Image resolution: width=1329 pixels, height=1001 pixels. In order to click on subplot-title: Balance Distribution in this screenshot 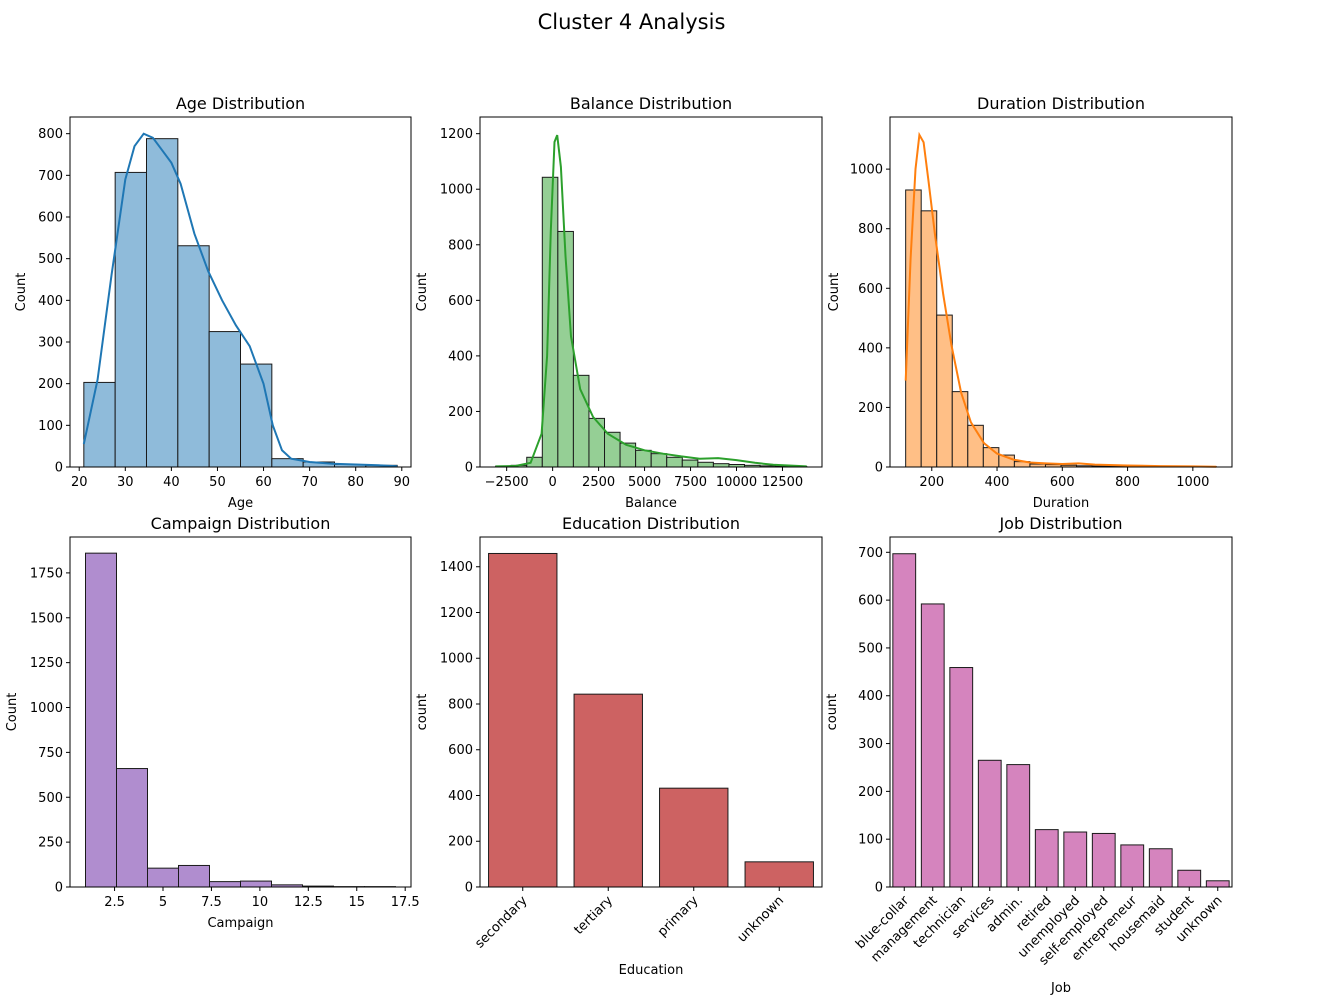, I will do `click(651, 103)`.